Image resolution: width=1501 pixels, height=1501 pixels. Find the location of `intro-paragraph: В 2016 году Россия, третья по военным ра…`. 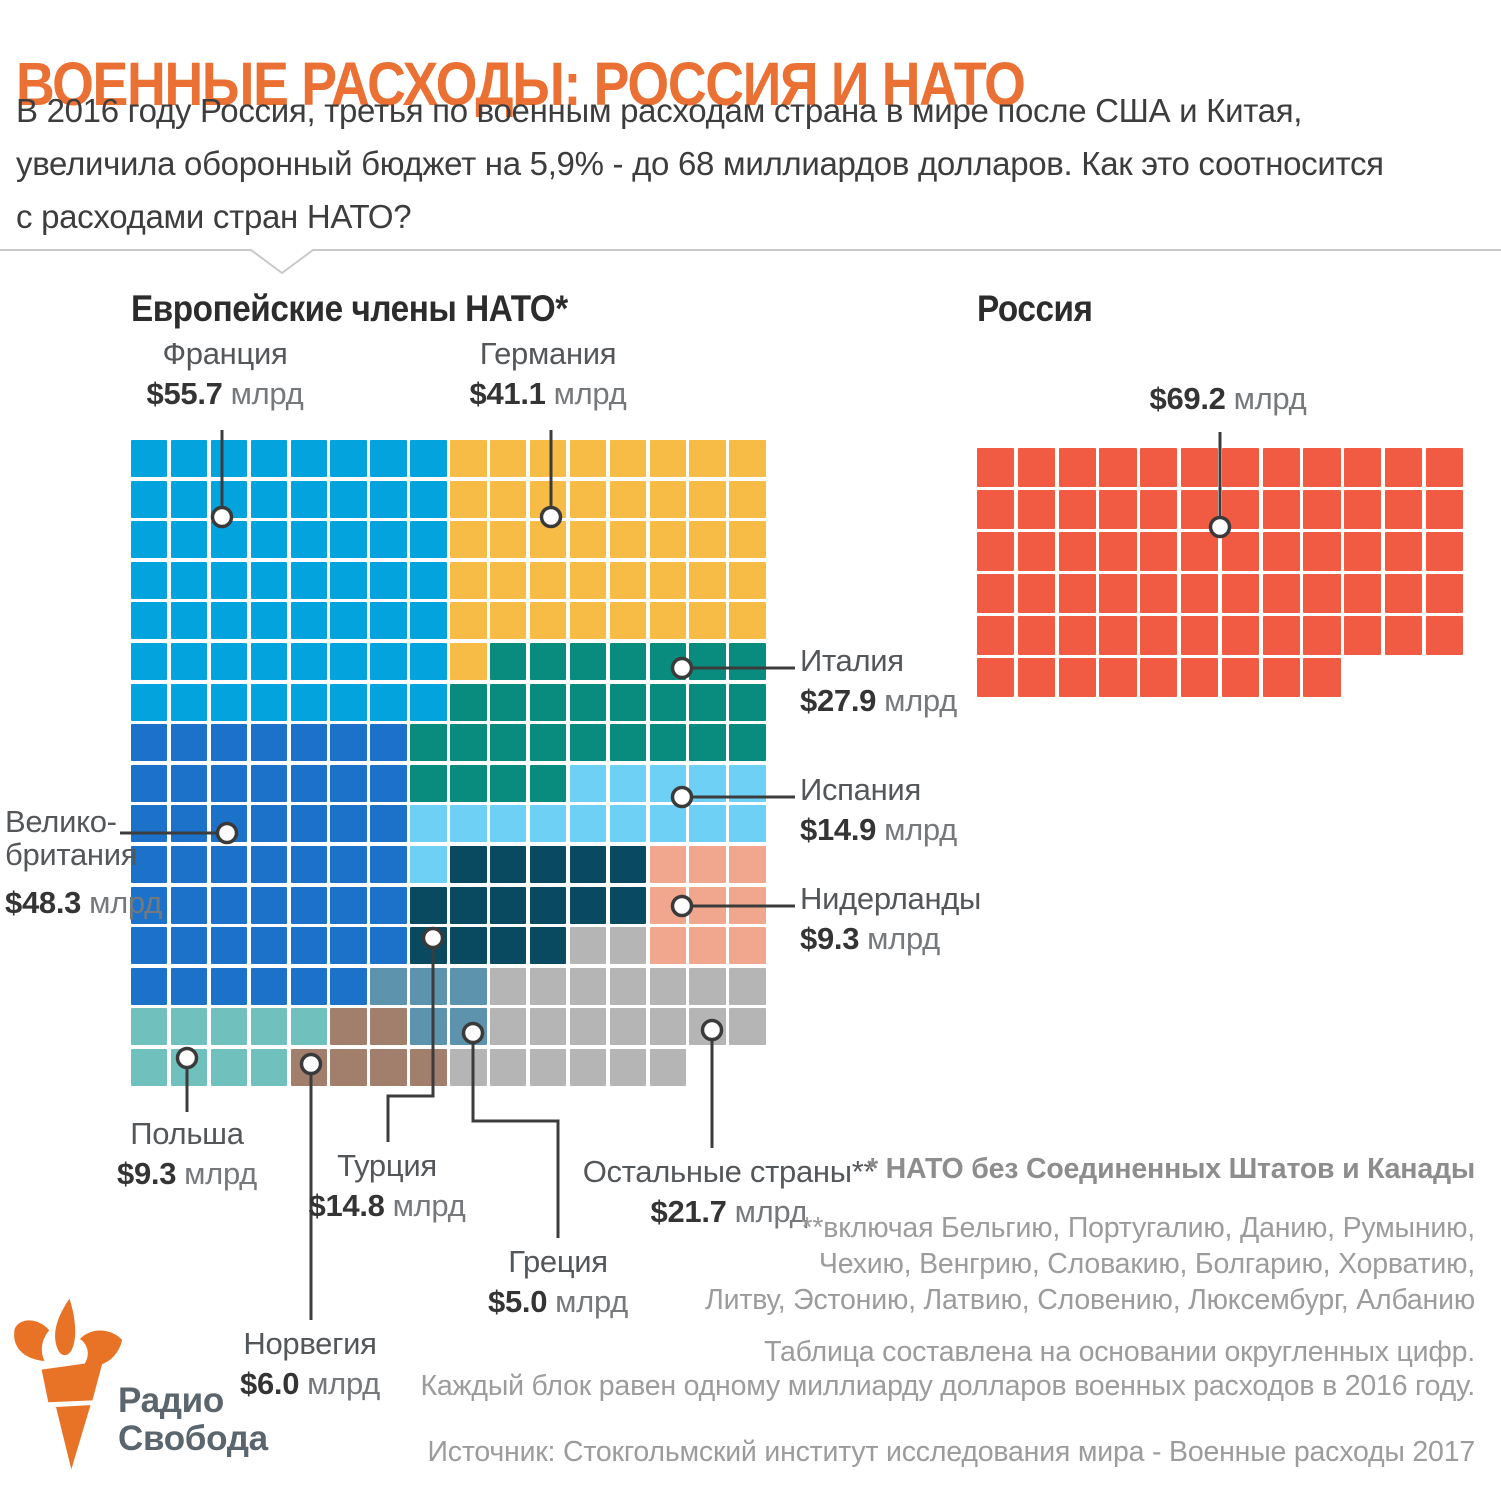

intro-paragraph: В 2016 году Россия, третья по военным ра… is located at coordinates (755, 163).